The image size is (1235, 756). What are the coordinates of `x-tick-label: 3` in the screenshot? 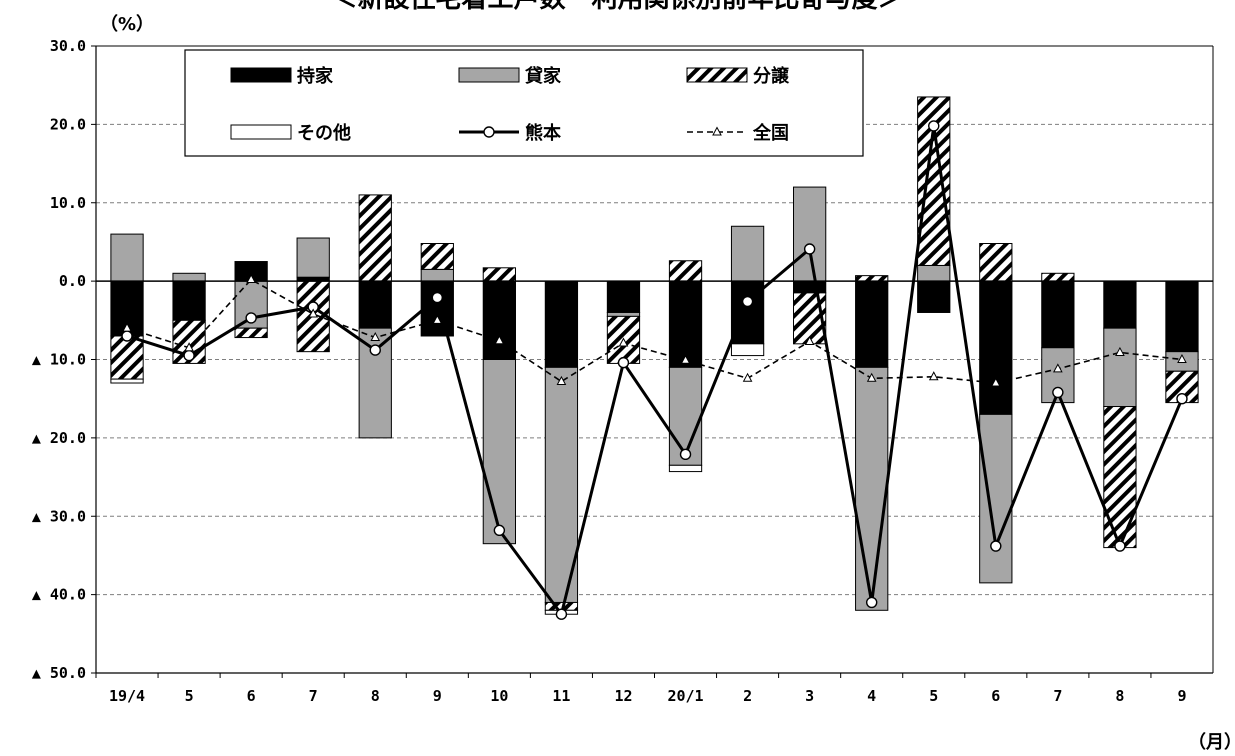 It's located at (809, 696).